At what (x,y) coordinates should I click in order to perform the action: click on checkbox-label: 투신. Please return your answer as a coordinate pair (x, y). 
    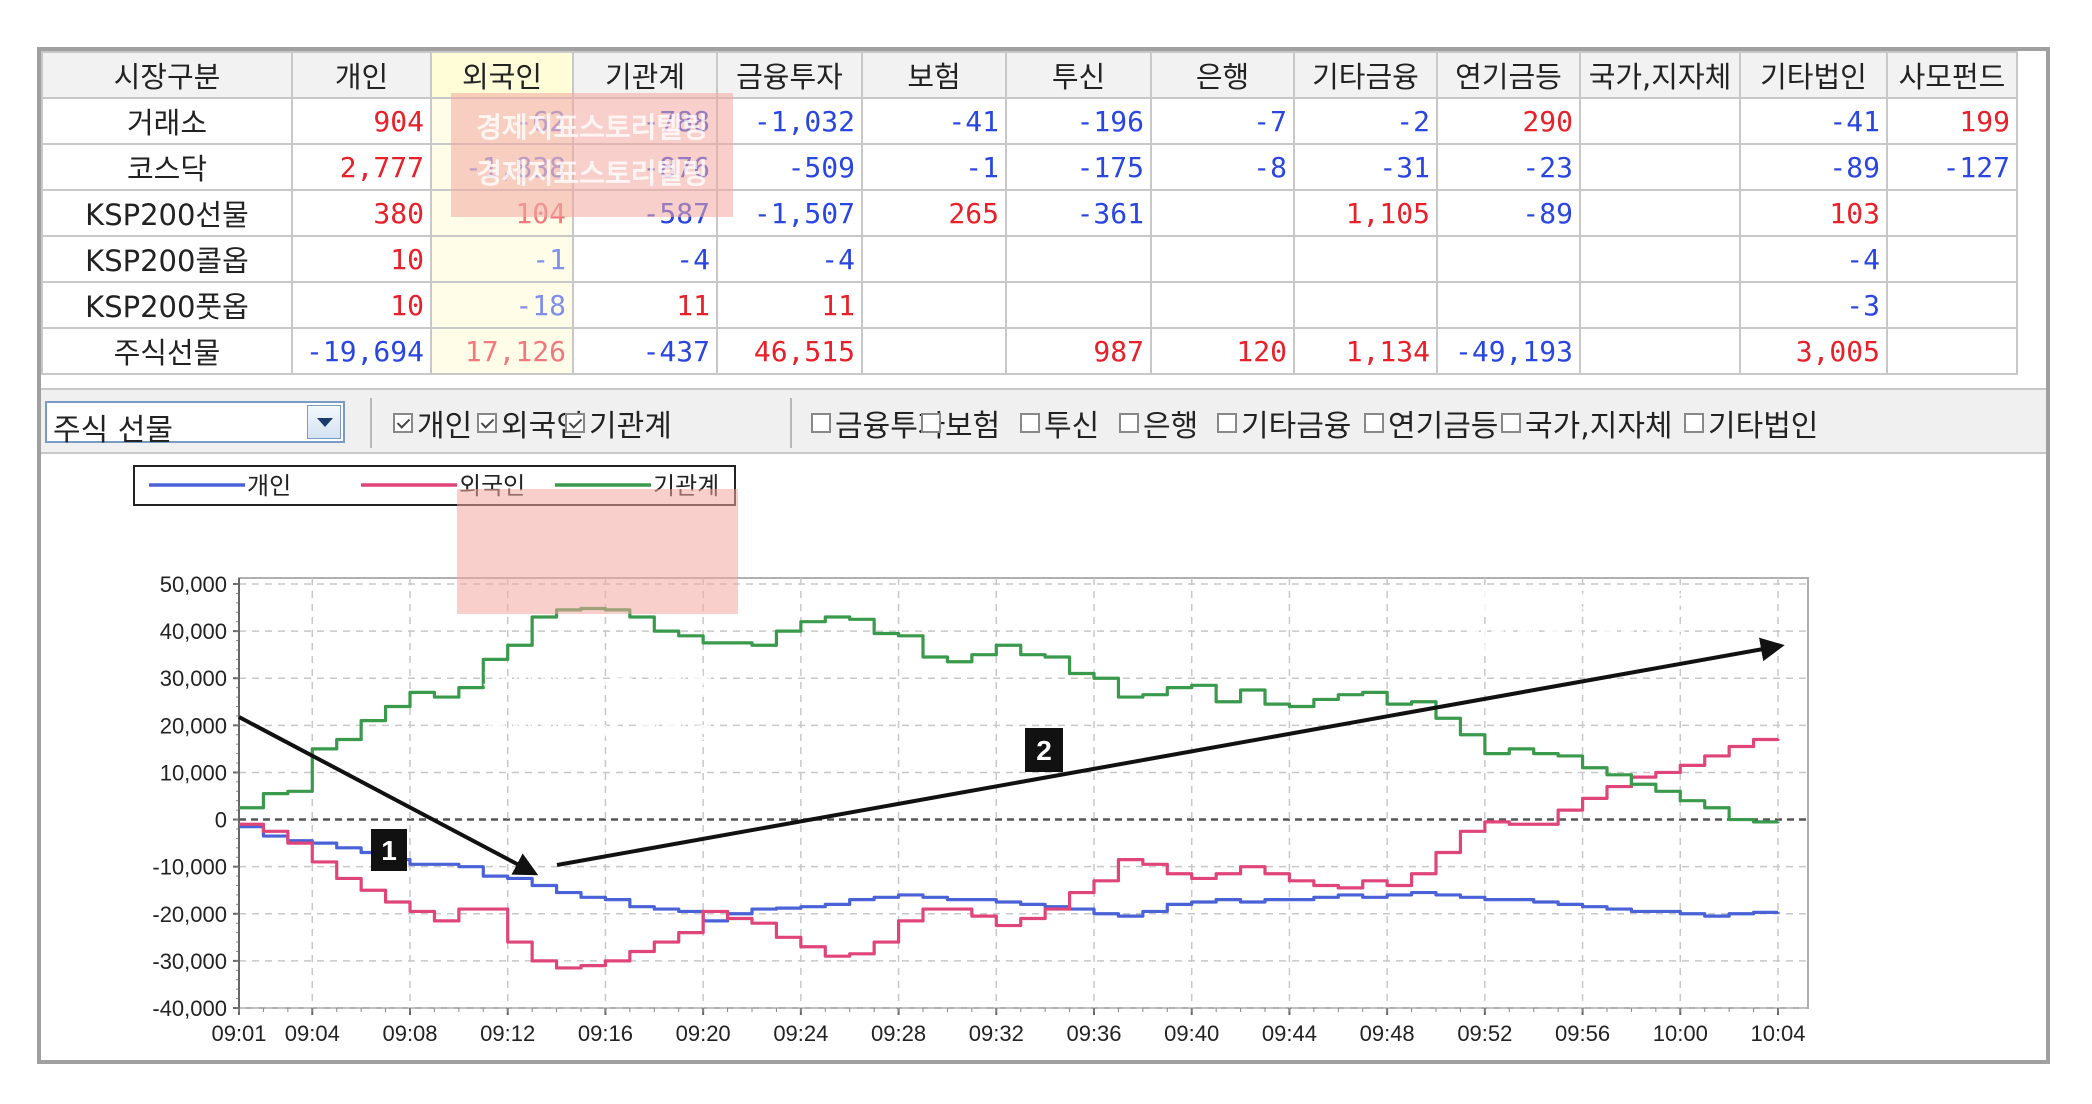
    Looking at the image, I should click on (1072, 426).